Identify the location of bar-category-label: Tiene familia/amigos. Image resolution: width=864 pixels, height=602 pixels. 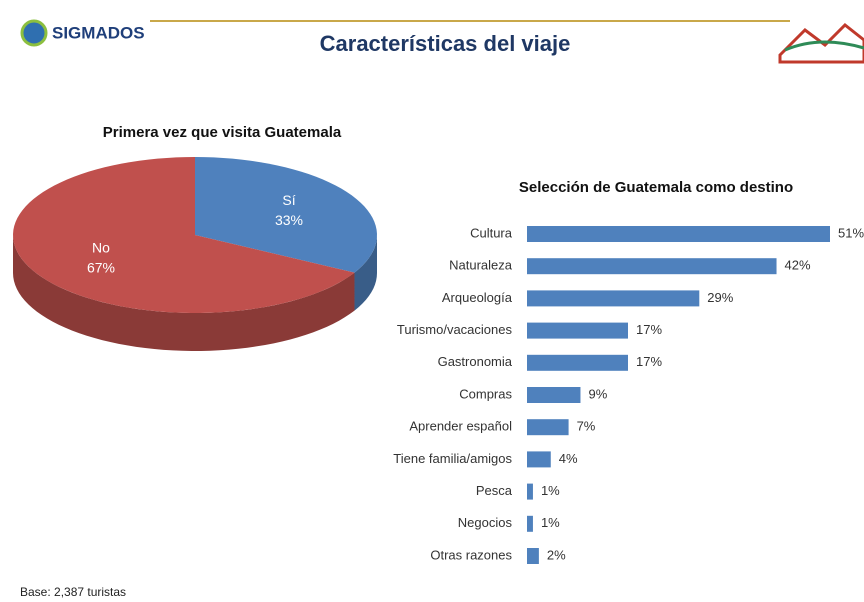
(452, 458).